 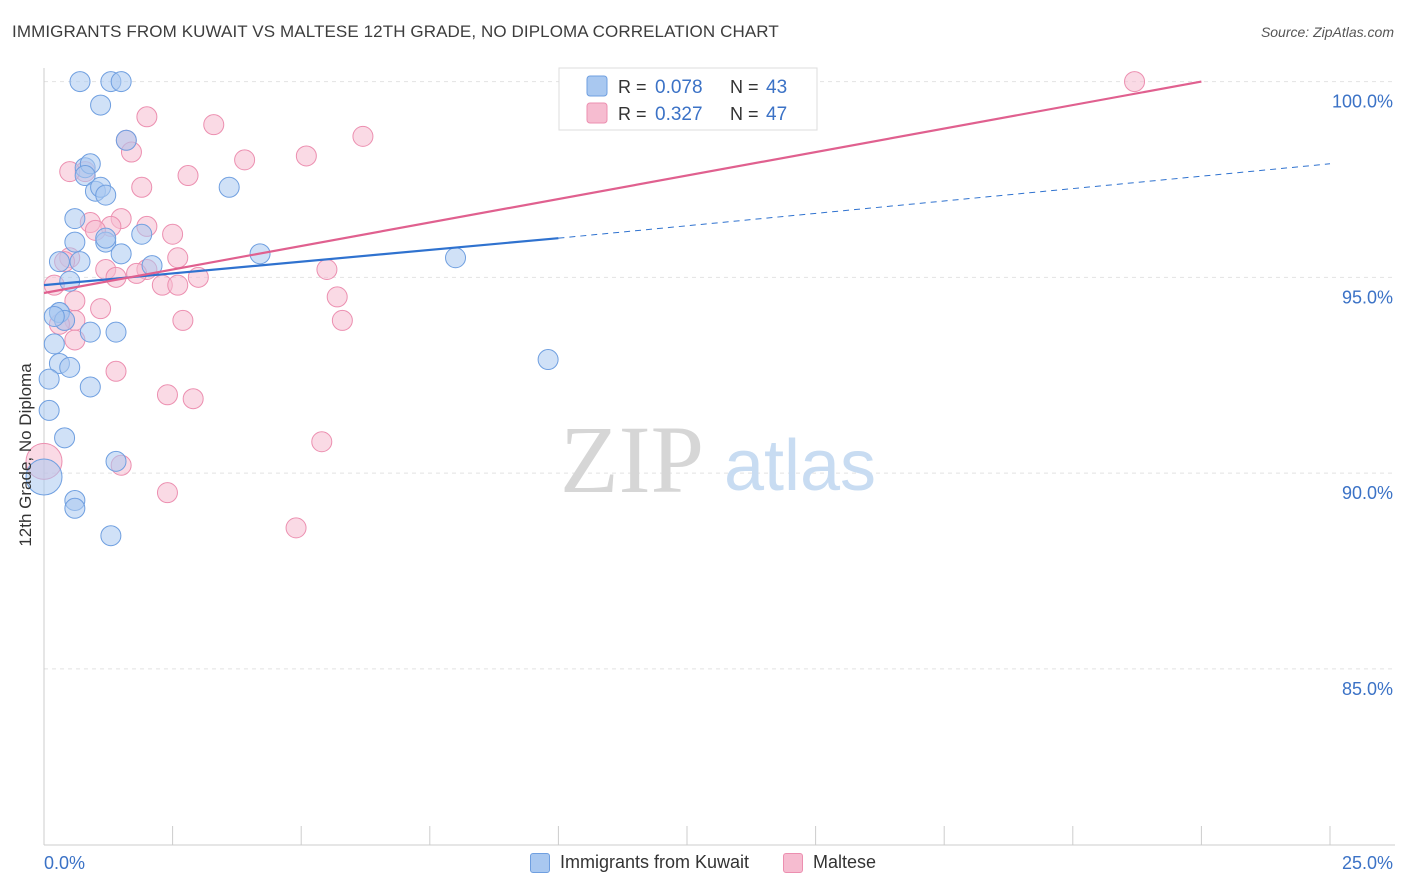 I want to click on legend-r-value-kuwait: 0.078, so click(x=679, y=87).